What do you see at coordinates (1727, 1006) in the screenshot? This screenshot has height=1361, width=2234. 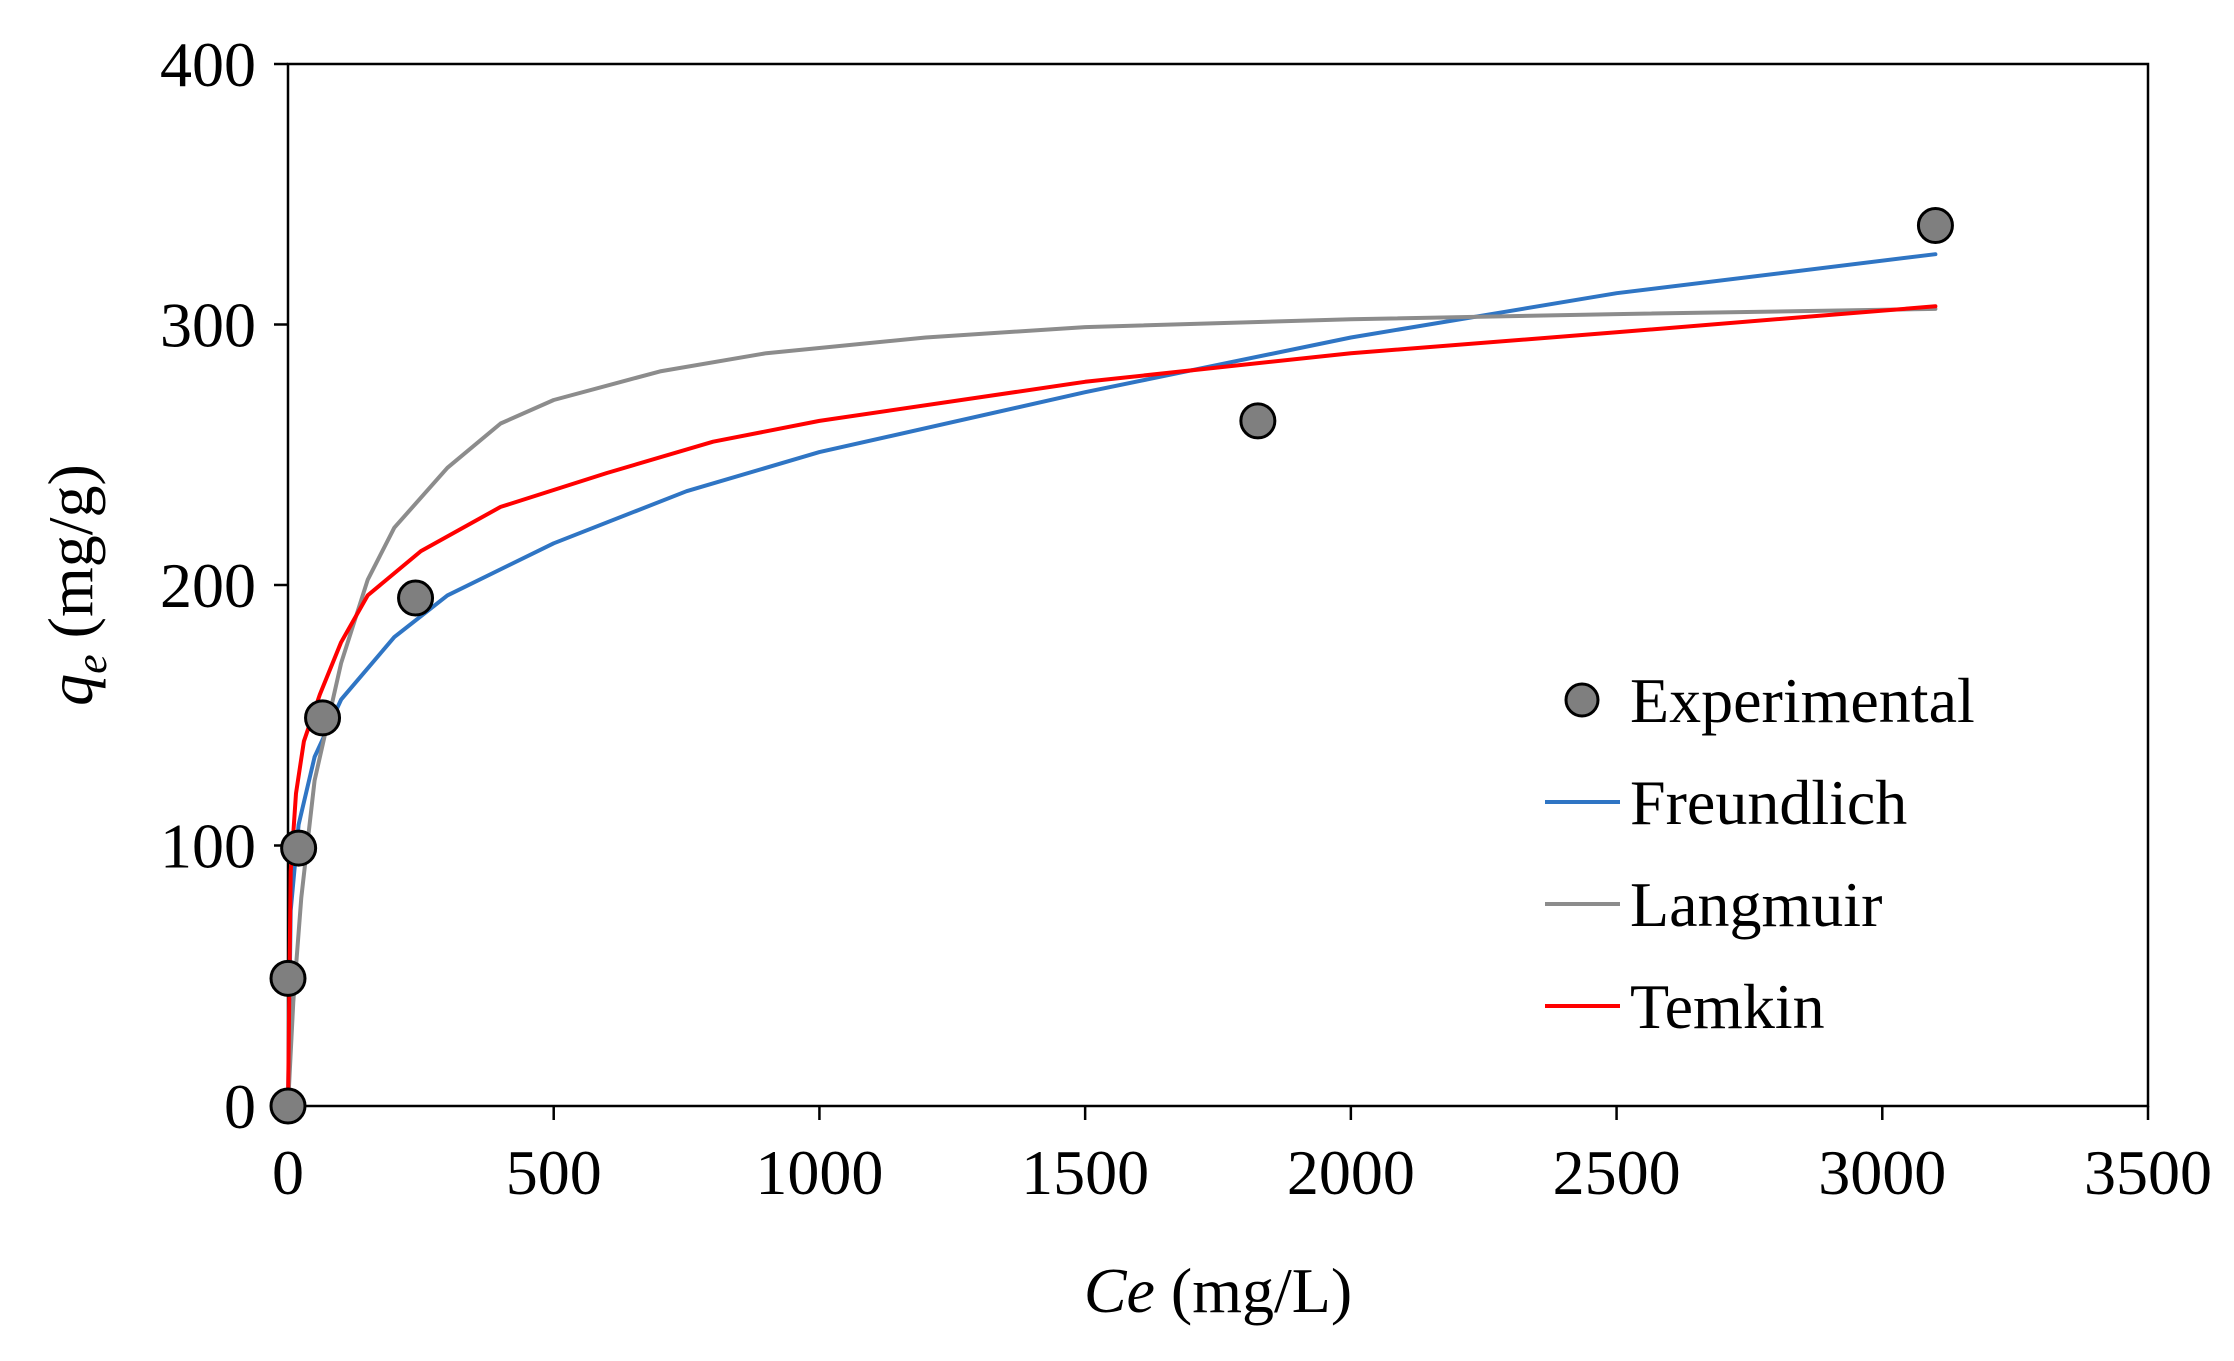 I see `legend-label-temkin: Temkin` at bounding box center [1727, 1006].